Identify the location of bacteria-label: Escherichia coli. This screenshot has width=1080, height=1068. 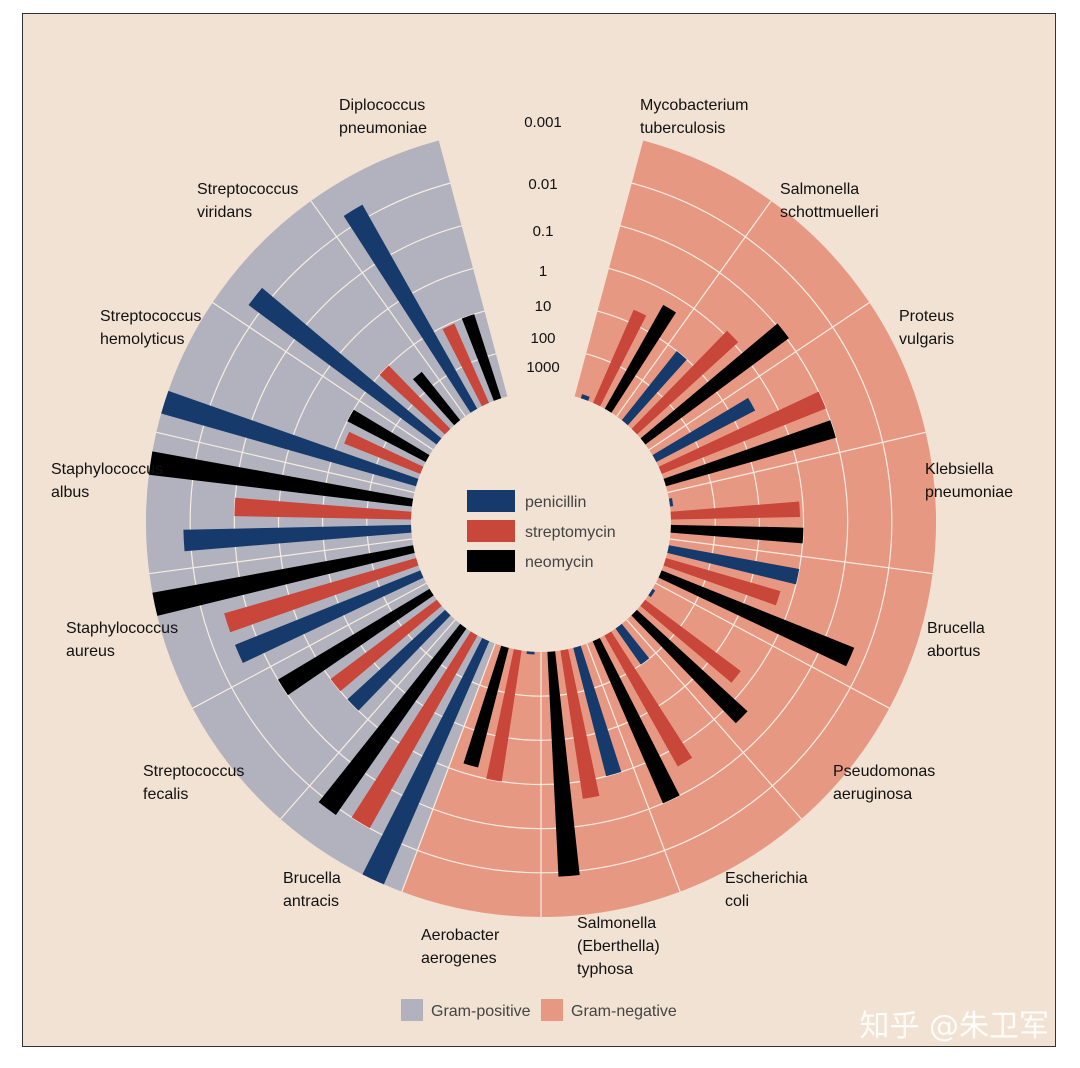
(766, 890).